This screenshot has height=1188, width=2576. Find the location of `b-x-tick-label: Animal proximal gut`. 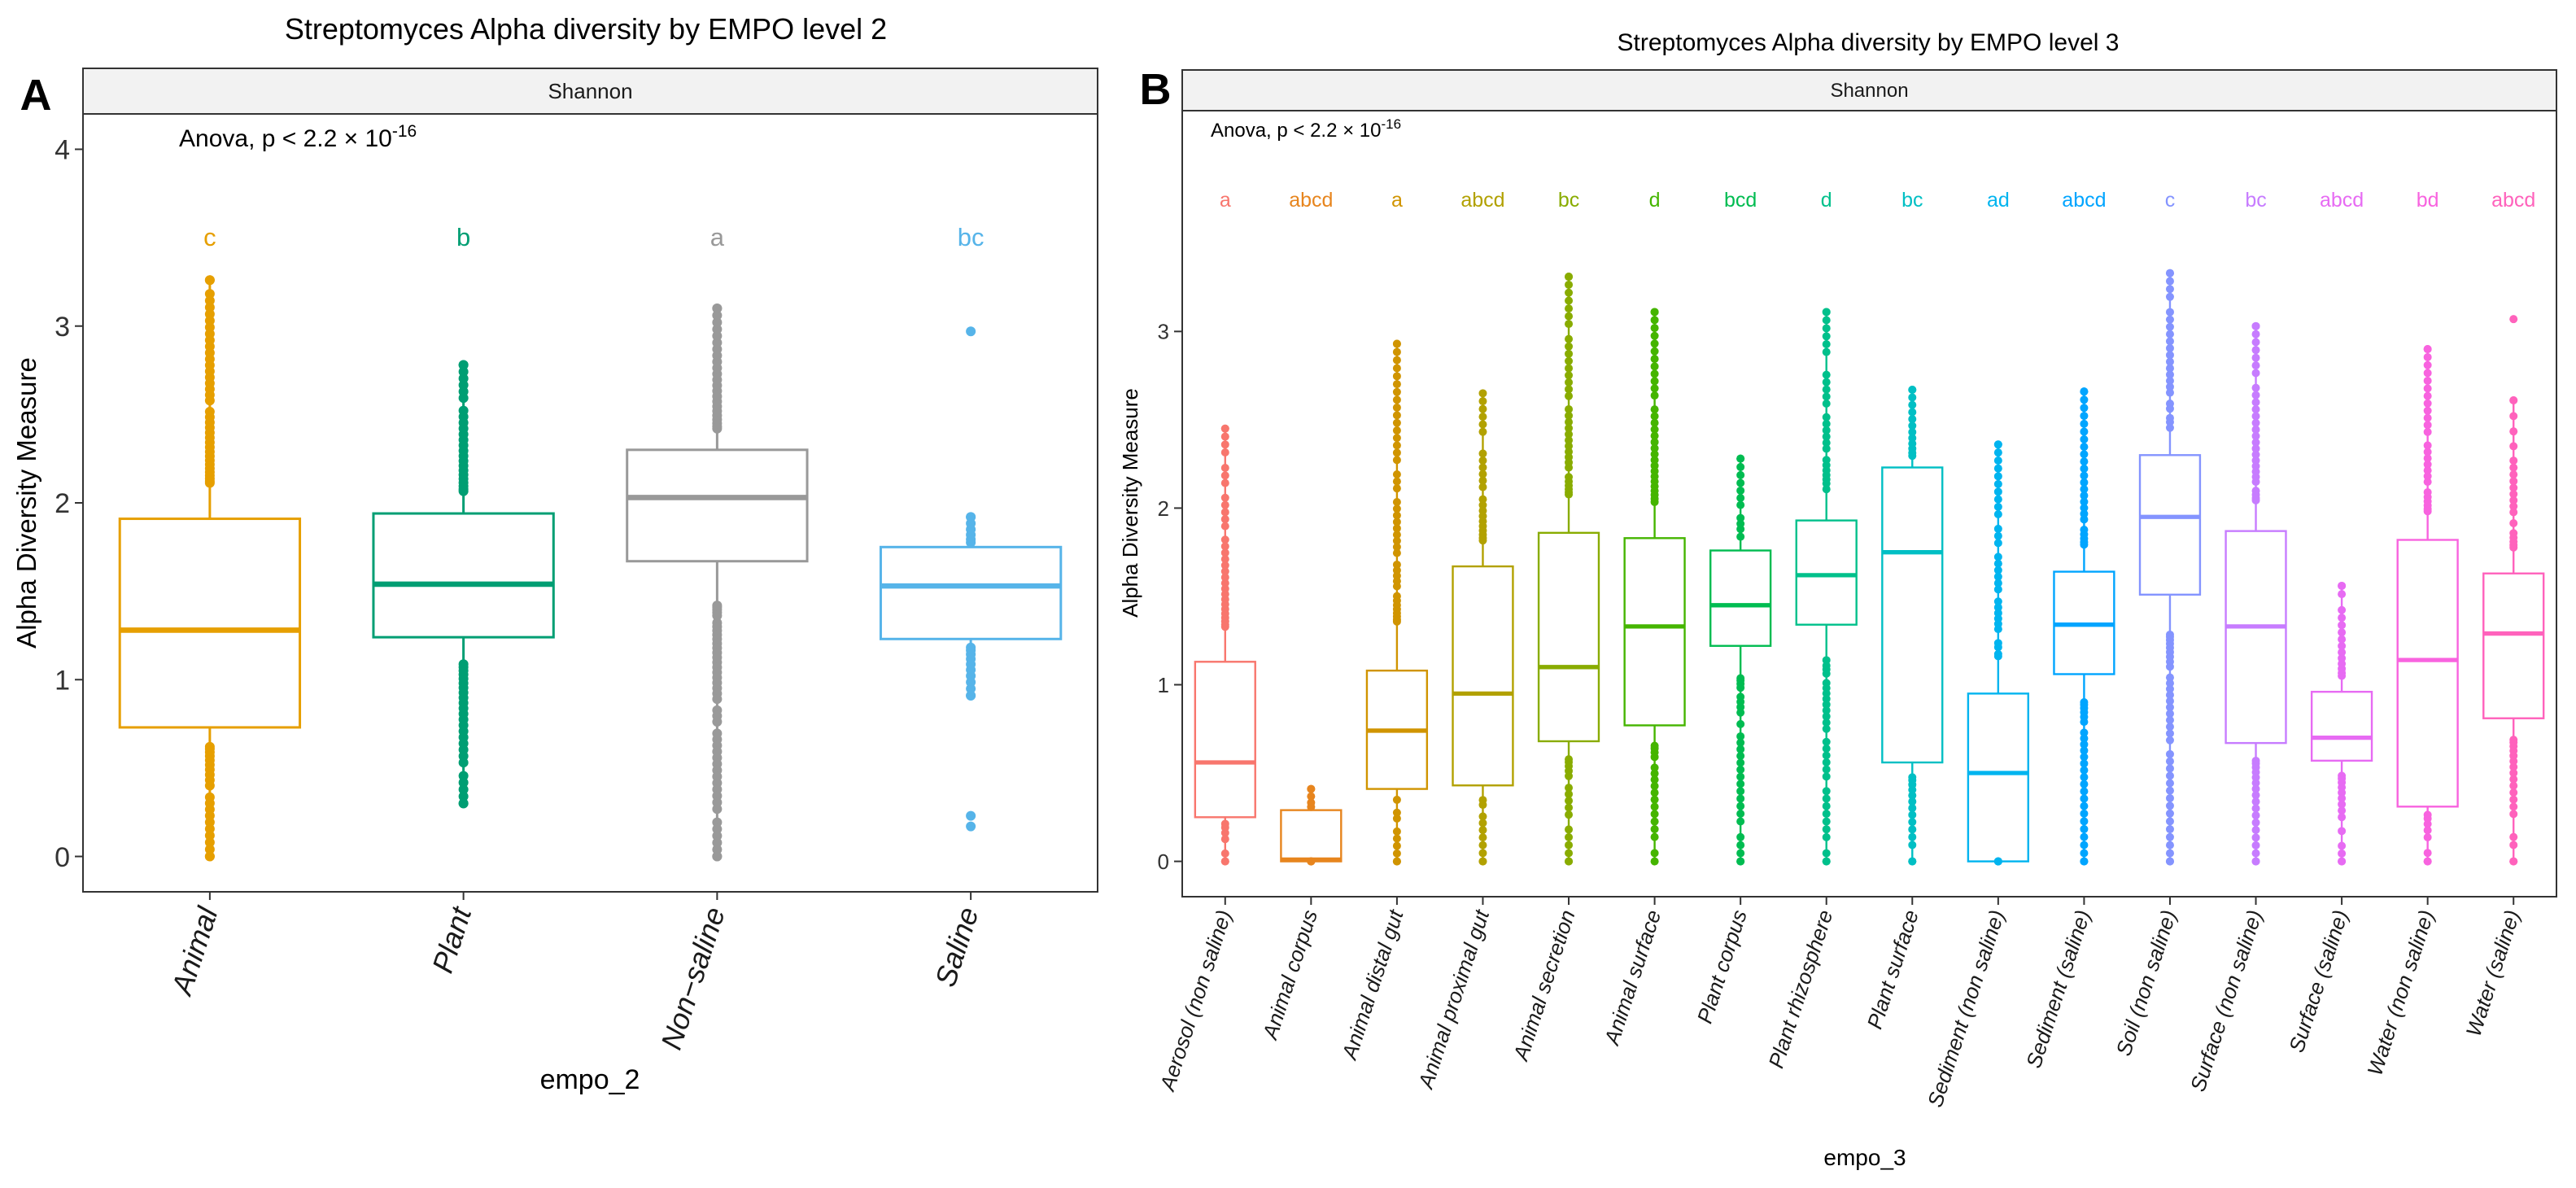

b-x-tick-label: Animal proximal gut is located at coordinates (1453, 999).